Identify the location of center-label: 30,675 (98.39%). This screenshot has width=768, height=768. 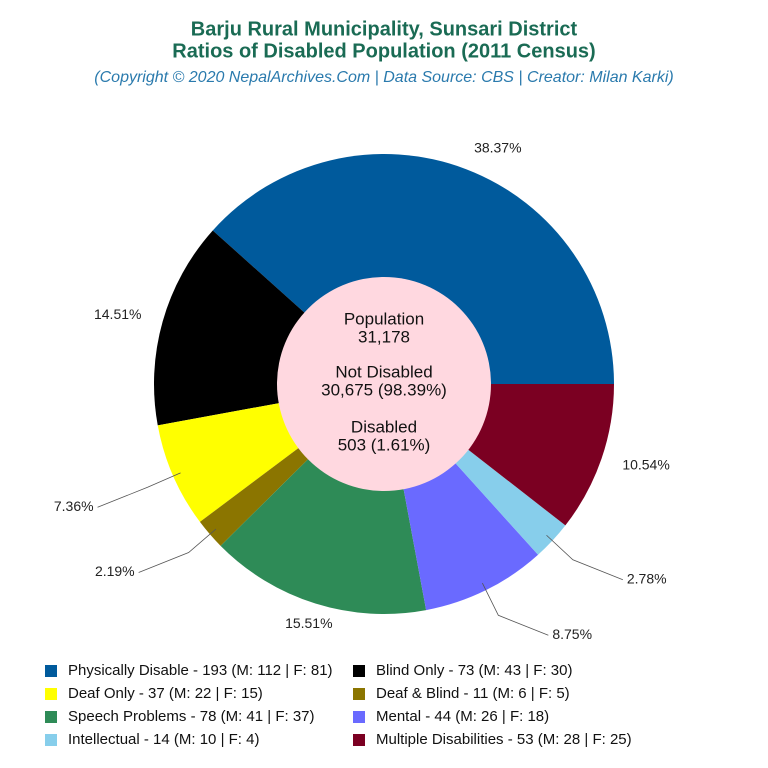
(384, 389).